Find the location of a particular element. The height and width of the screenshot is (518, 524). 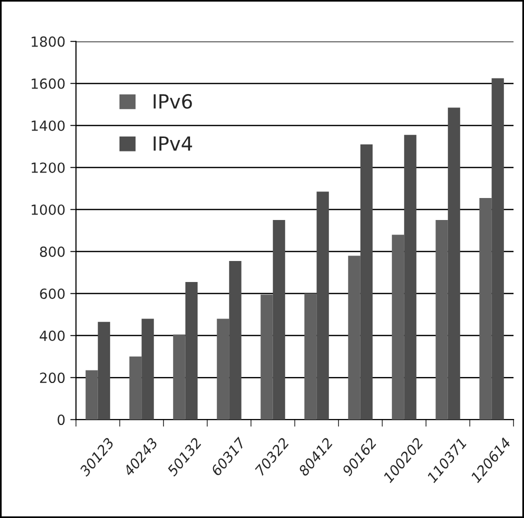

legend-label: IPv4 is located at coordinates (173, 143).